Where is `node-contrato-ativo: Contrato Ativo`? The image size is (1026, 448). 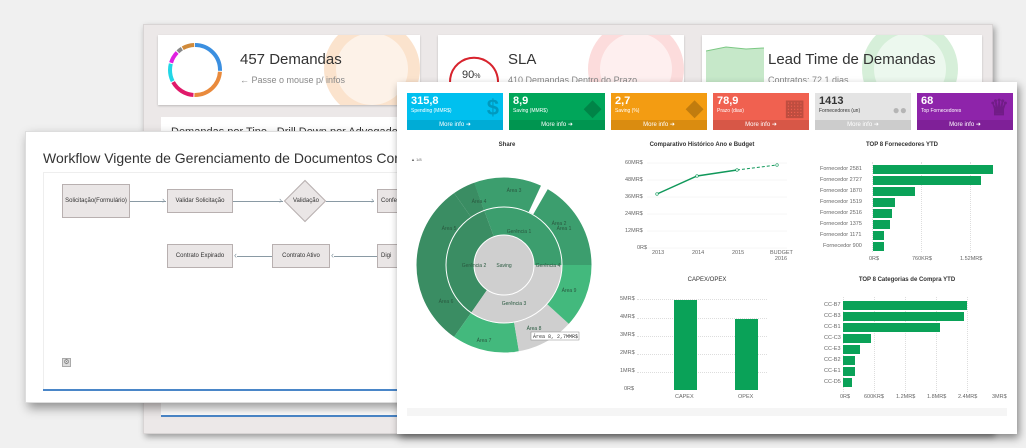
node-contrato-ativo: Contrato Ativo is located at coordinates (301, 256).